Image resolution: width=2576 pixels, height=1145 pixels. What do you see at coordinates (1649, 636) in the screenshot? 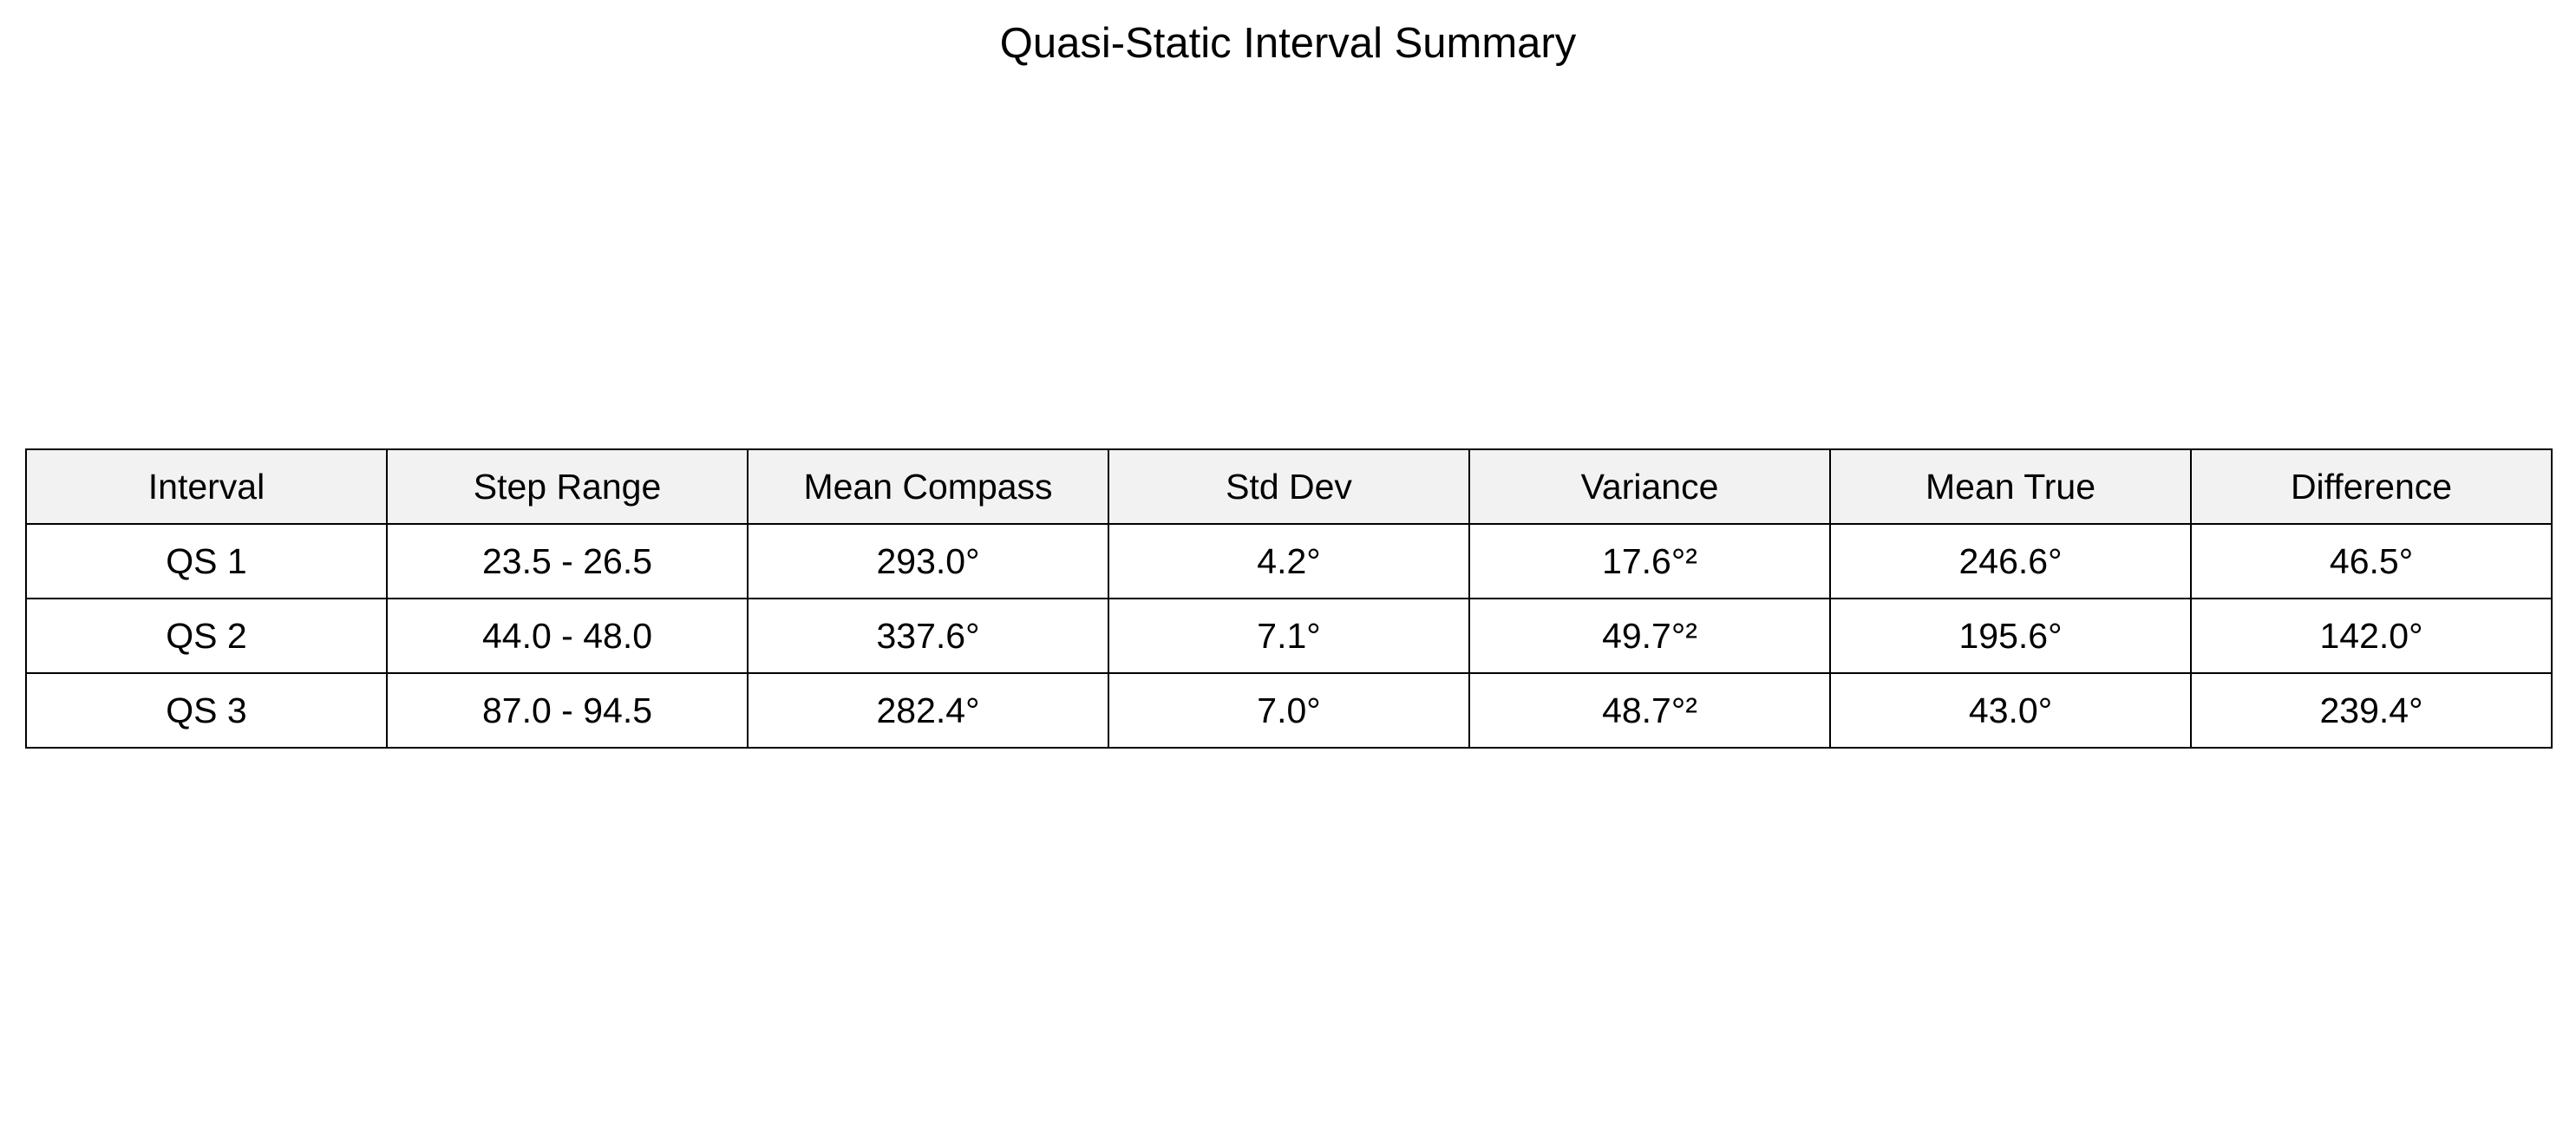
I see `table-cell: 49.7°²` at bounding box center [1649, 636].